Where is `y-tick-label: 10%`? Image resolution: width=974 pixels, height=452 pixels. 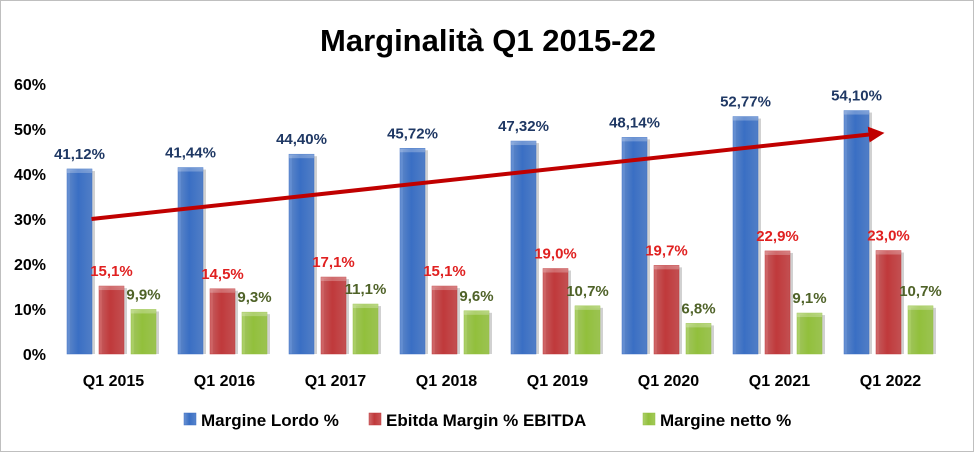
y-tick-label: 10% is located at coordinates (30, 310).